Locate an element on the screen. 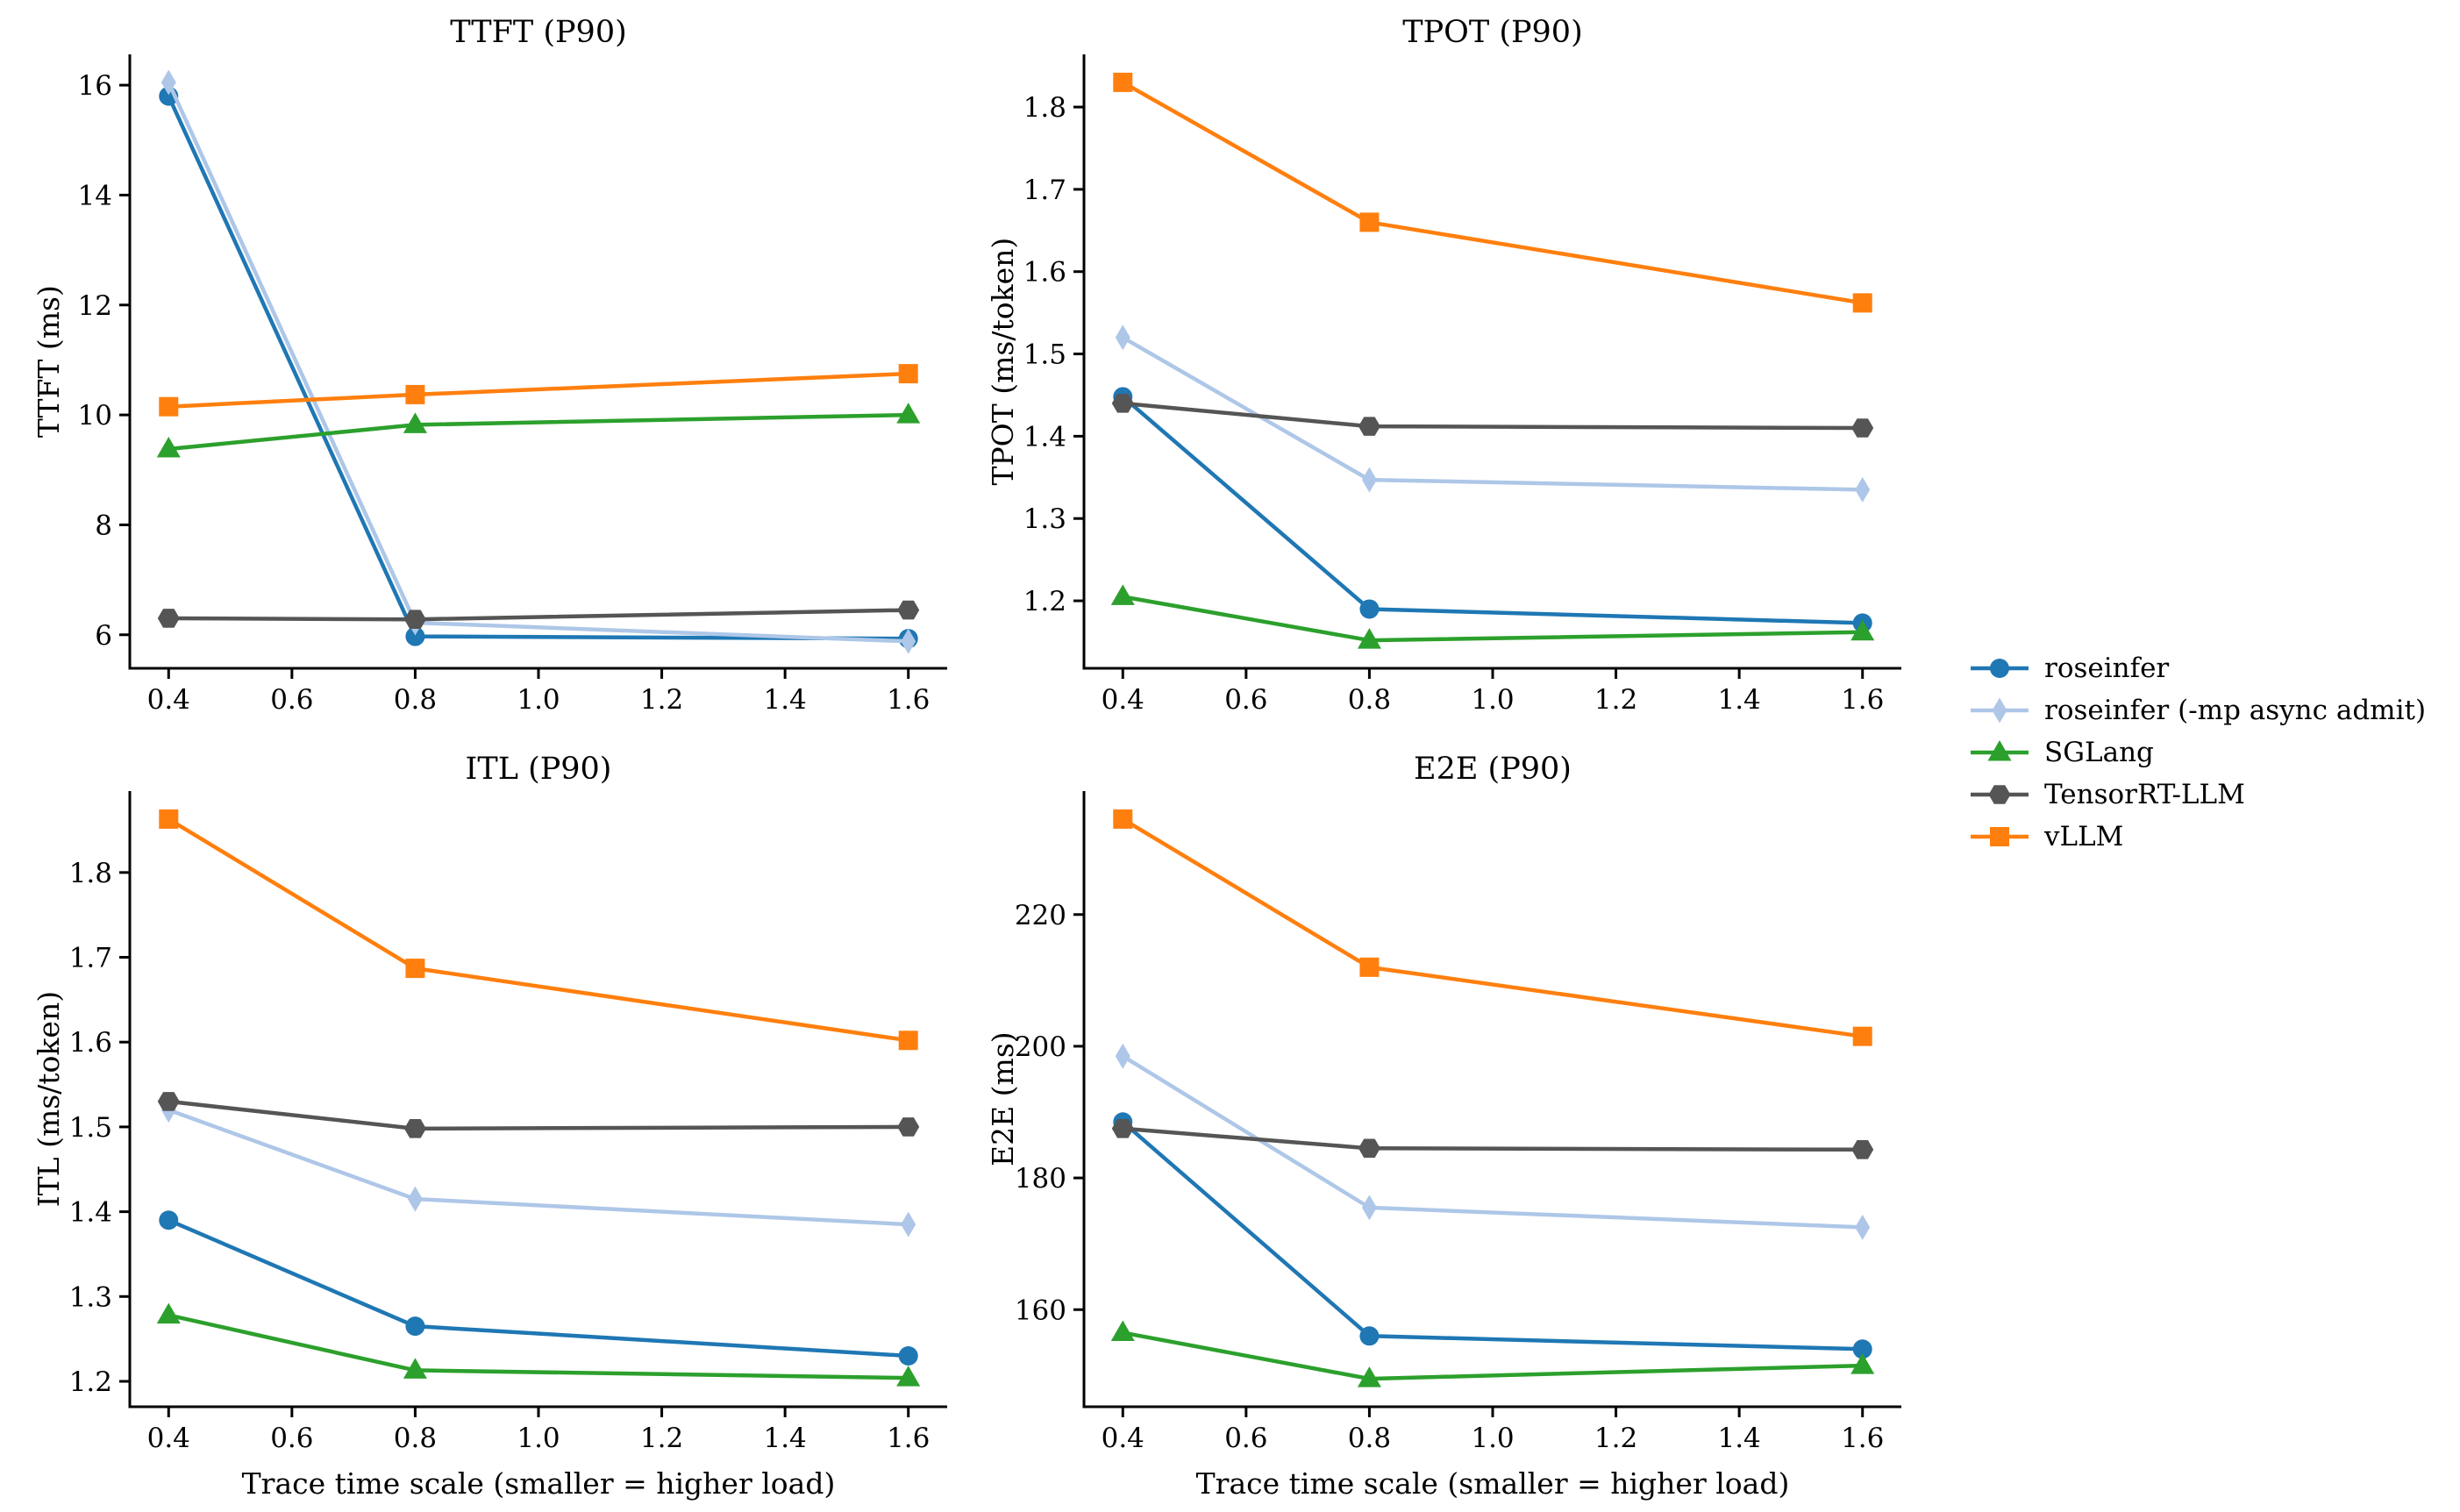 This screenshot has height=1512, width=2460. y-tick-label: 10 is located at coordinates (95, 415).